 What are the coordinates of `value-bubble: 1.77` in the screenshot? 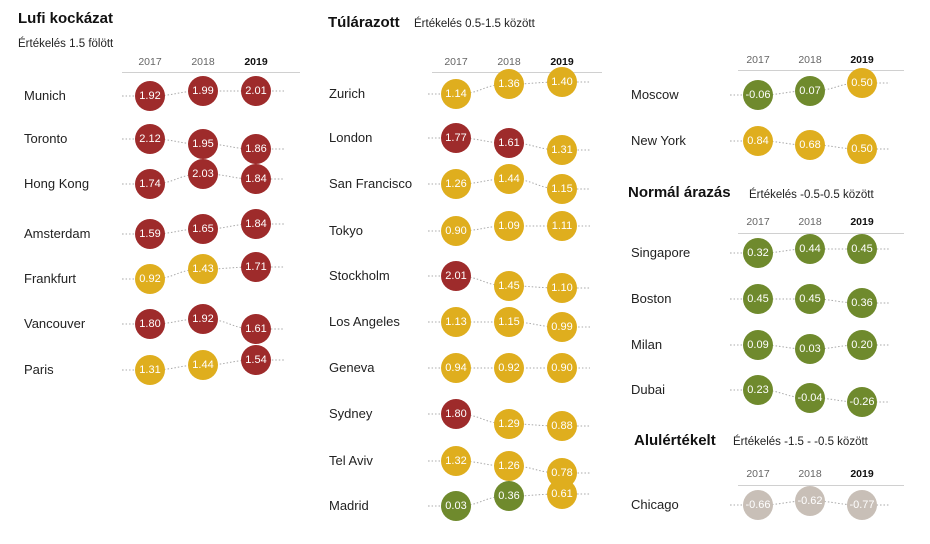 It's located at (456, 138).